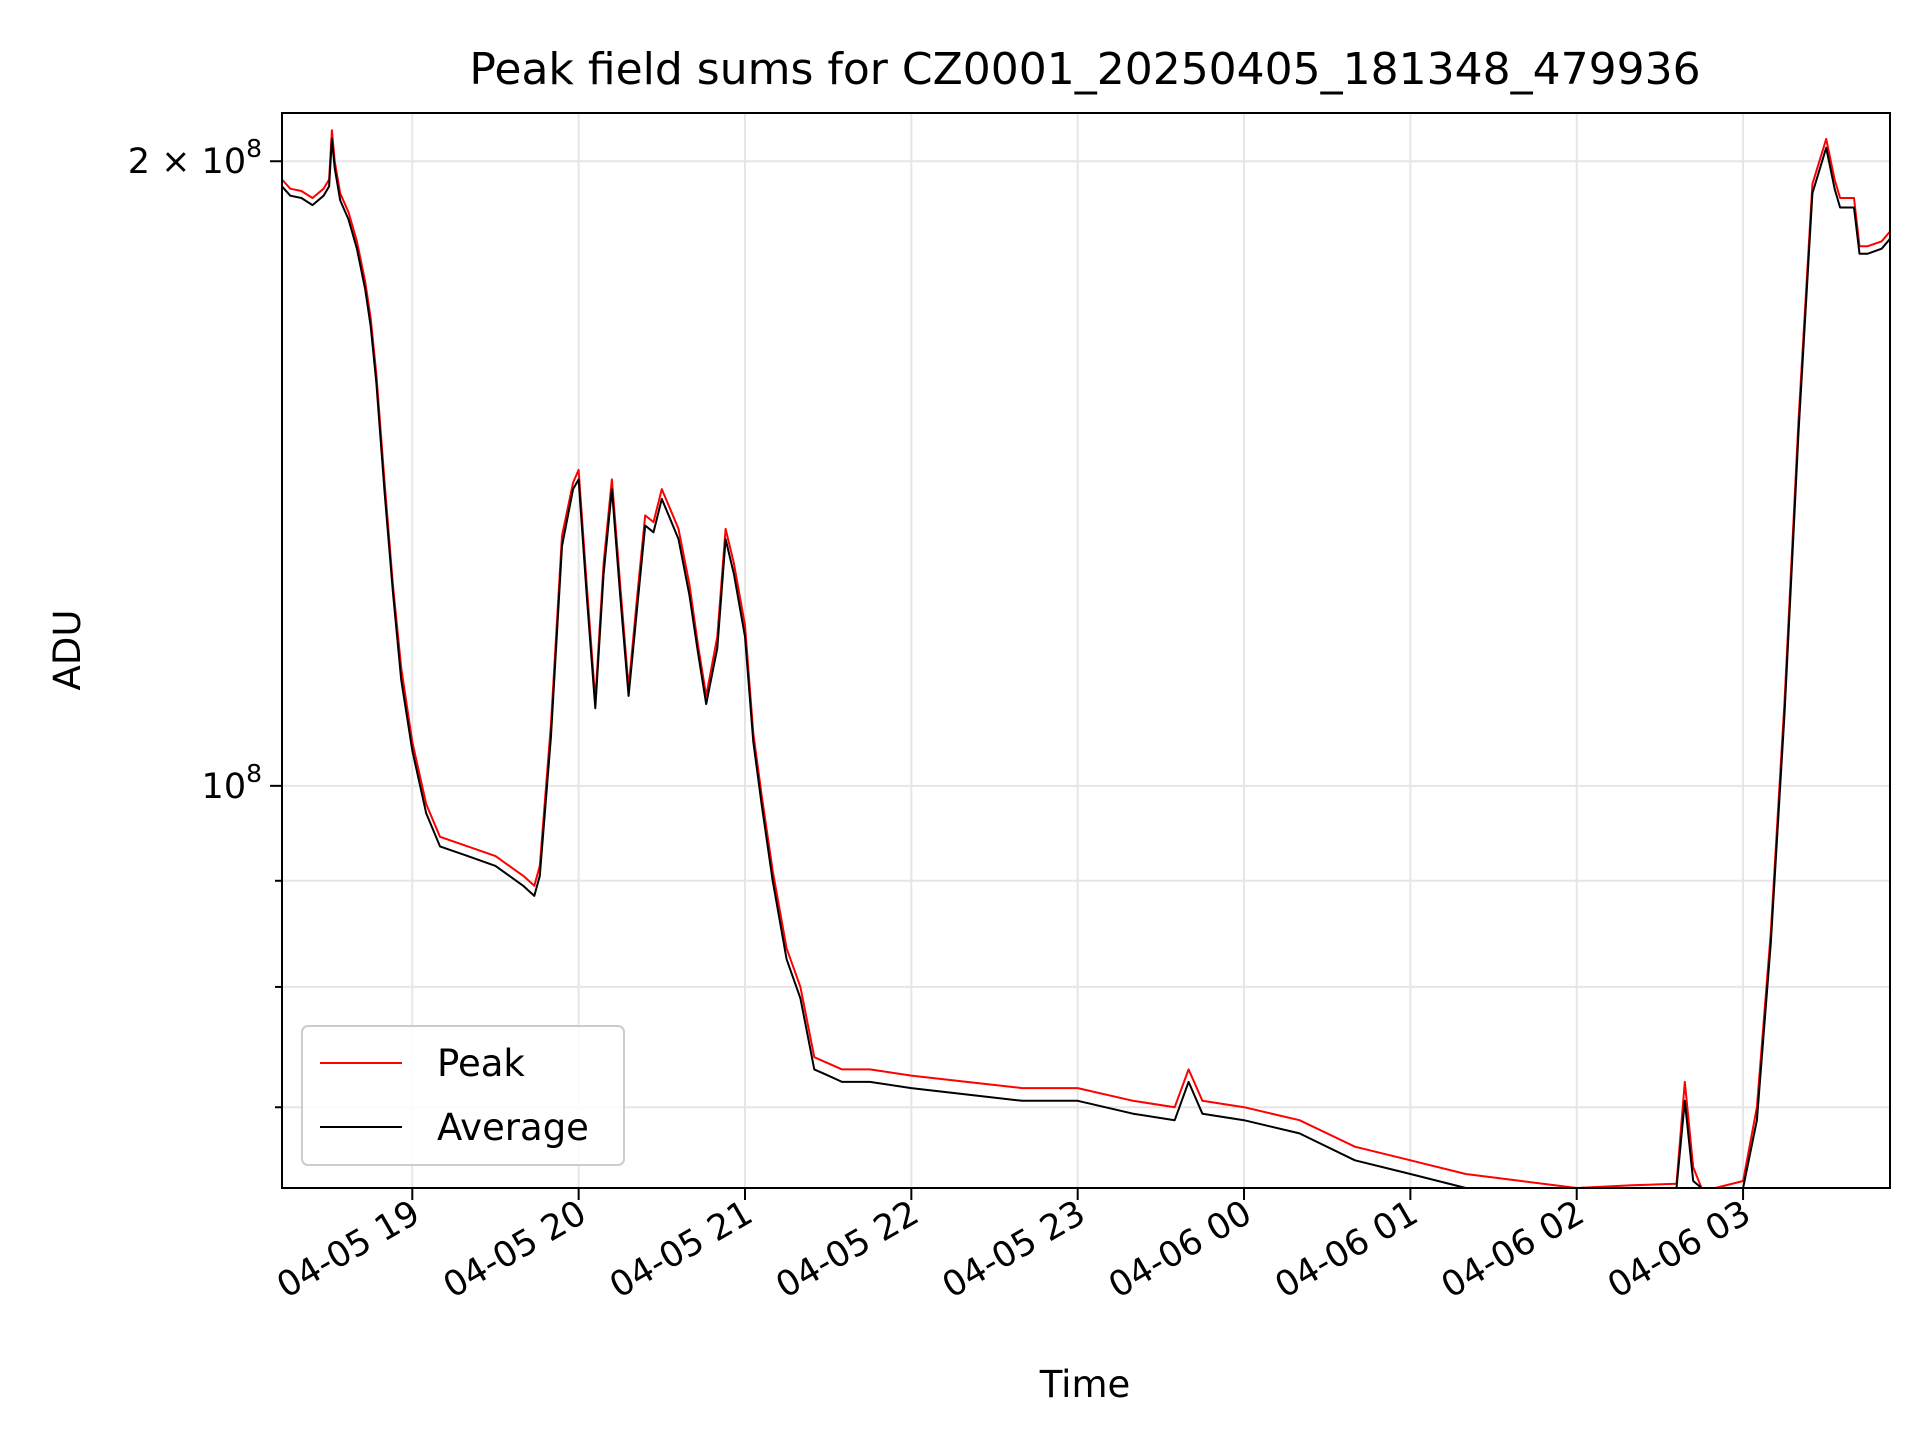 The image size is (1920, 1440). What do you see at coordinates (205, 621) in the screenshot?
I see `y-axis: 2 × 108 108` at bounding box center [205, 621].